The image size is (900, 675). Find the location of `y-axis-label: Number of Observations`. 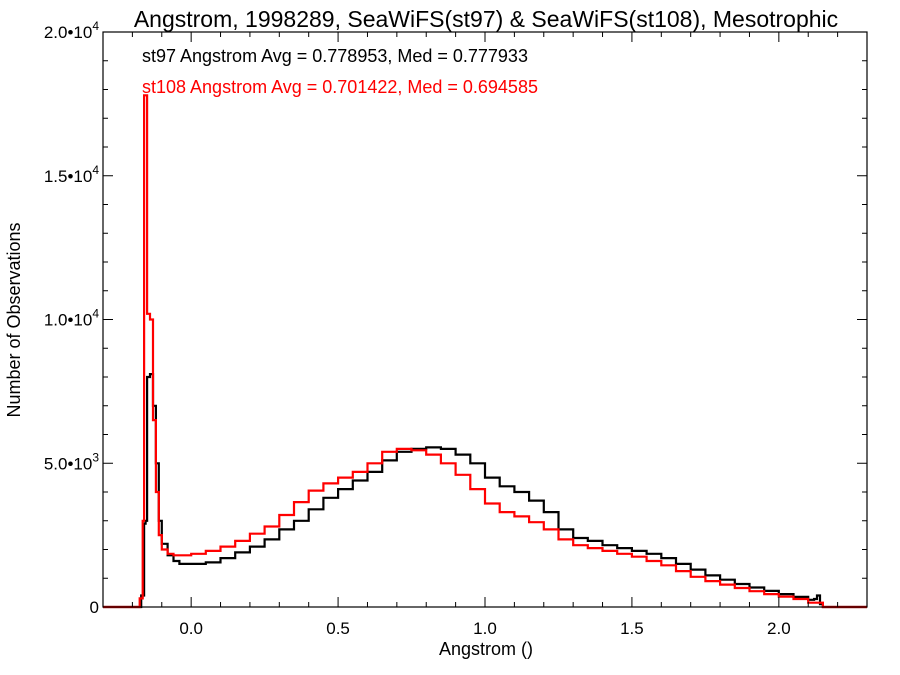

y-axis-label: Number of Observations is located at coordinates (14, 319).